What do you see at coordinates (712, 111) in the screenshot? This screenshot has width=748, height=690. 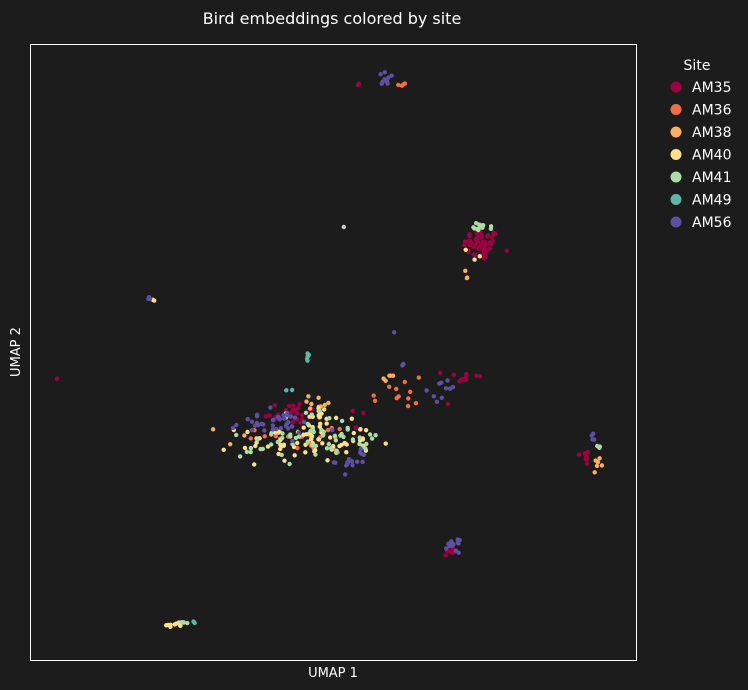 I see `legend-label: AM36` at bounding box center [712, 111].